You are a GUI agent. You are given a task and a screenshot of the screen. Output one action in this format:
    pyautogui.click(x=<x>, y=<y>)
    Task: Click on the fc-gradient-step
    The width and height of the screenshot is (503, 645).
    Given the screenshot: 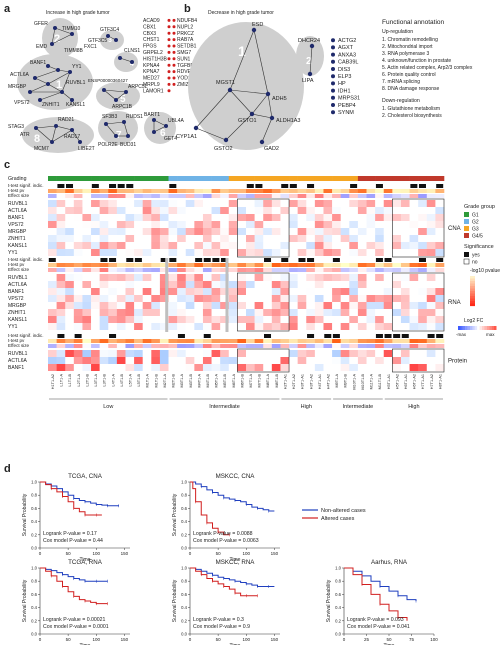 What is the action you would take?
    pyautogui.click(x=464, y=328)
    